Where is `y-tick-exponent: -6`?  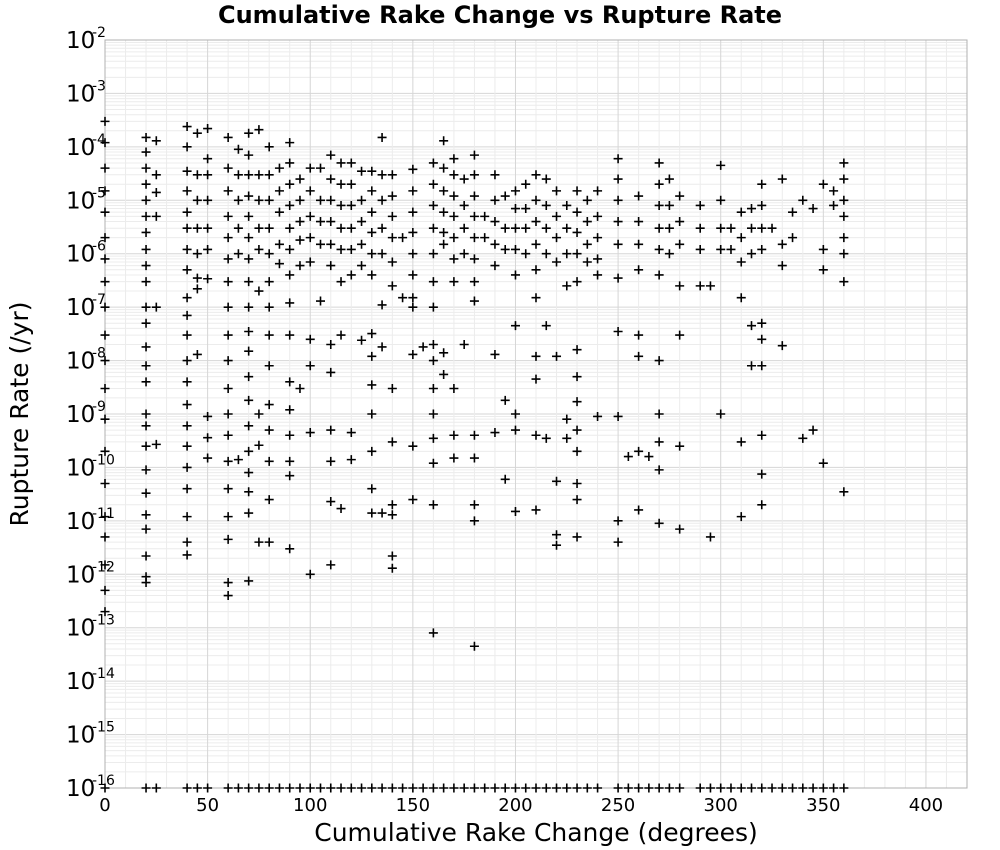
y-tick-exponent: -6 is located at coordinates (99, 247).